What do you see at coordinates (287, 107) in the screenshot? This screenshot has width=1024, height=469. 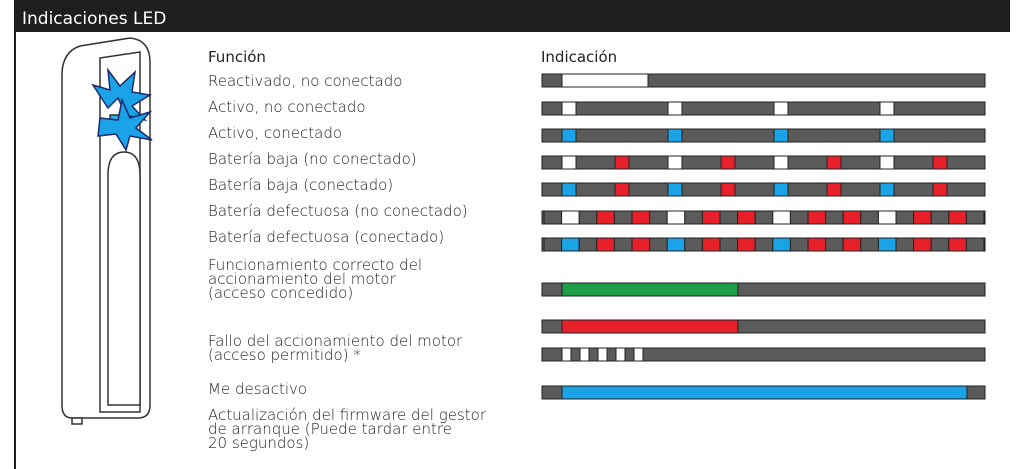 I see `function-text: Activo, no conectado` at bounding box center [287, 107].